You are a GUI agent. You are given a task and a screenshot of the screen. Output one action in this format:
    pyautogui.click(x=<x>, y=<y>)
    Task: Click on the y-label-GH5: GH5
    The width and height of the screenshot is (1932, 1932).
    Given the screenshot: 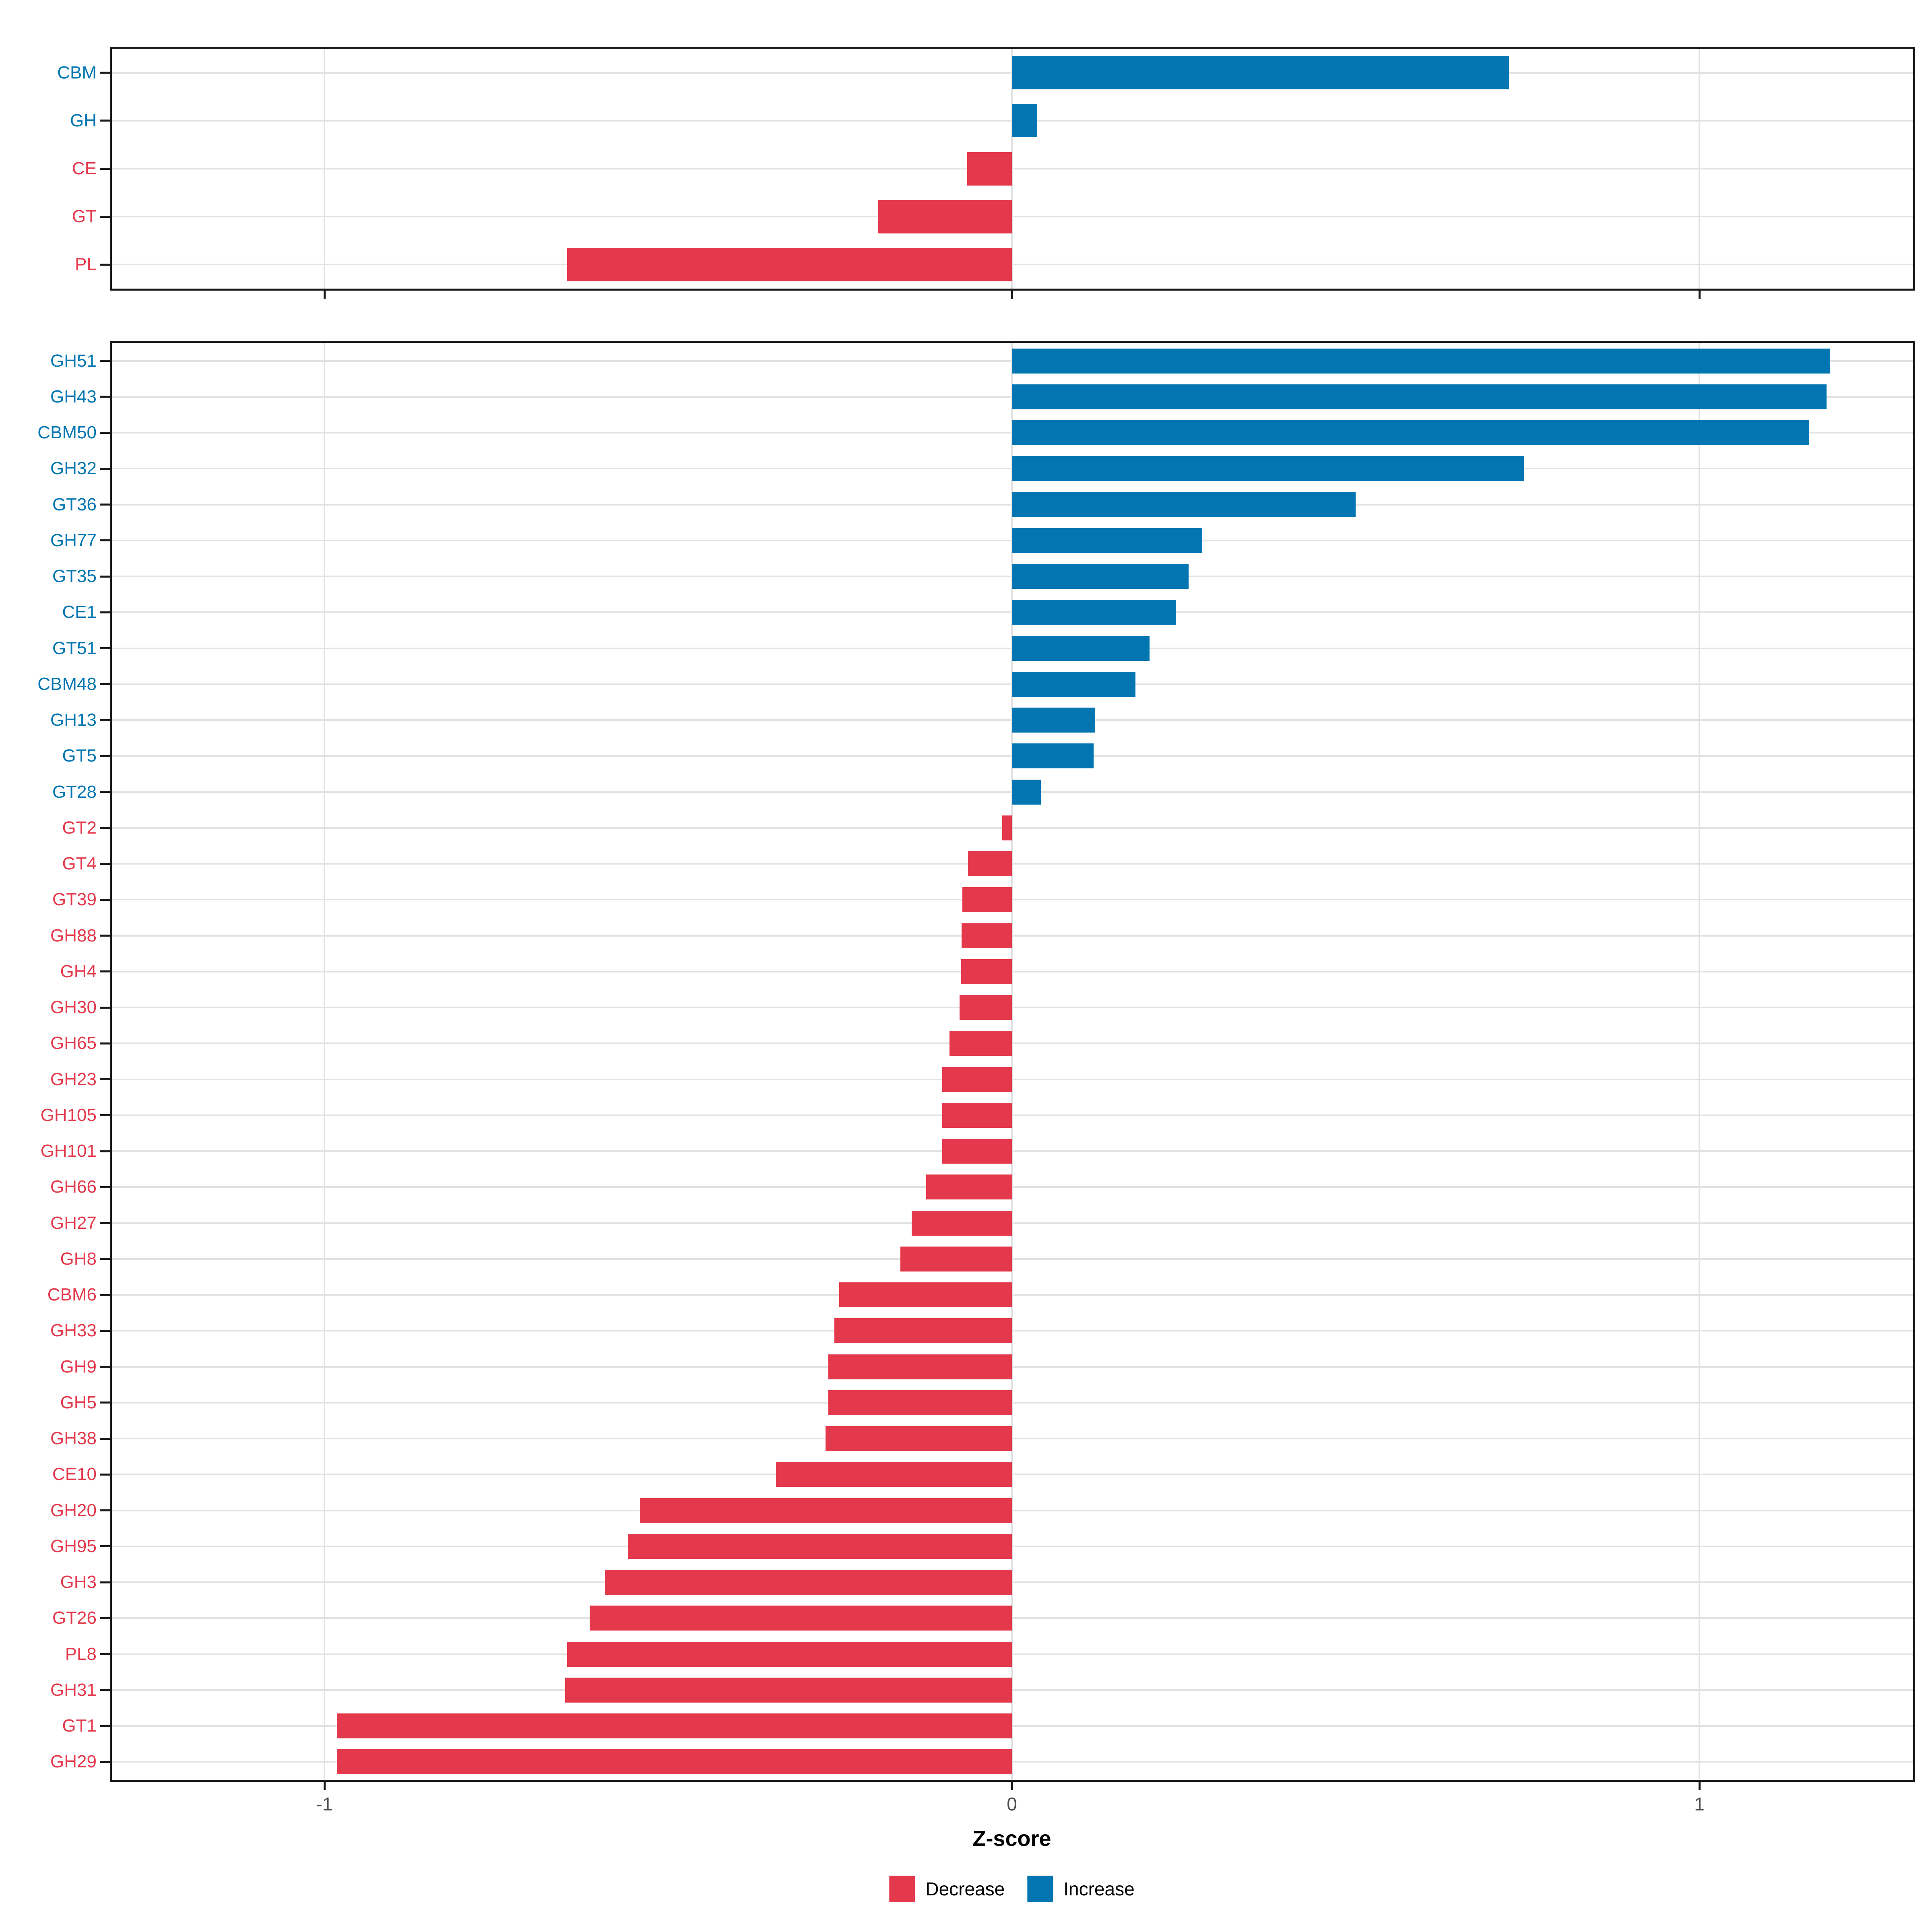 What is the action you would take?
    pyautogui.click(x=78, y=1402)
    